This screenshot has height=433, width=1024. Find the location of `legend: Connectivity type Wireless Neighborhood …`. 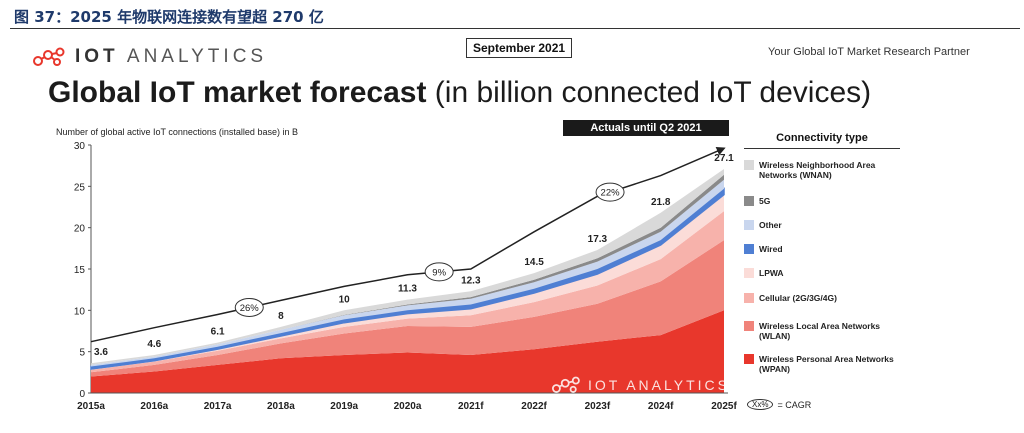

legend: Connectivity type Wireless Neighborhood … is located at coordinates (820, 253).